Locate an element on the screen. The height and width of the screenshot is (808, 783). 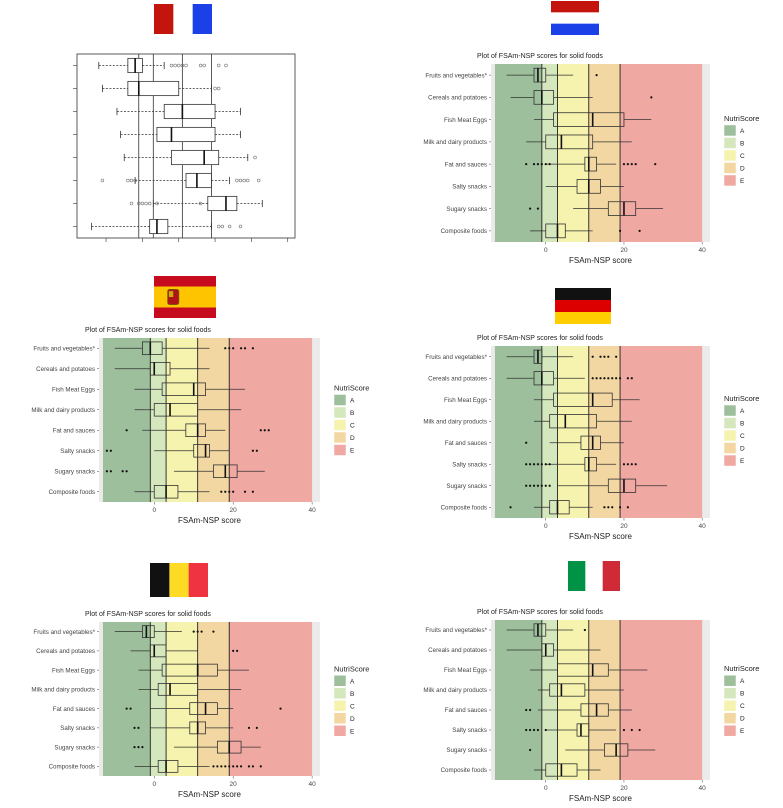
x-axis-label: FSAm-NSP score is located at coordinates (210, 520).